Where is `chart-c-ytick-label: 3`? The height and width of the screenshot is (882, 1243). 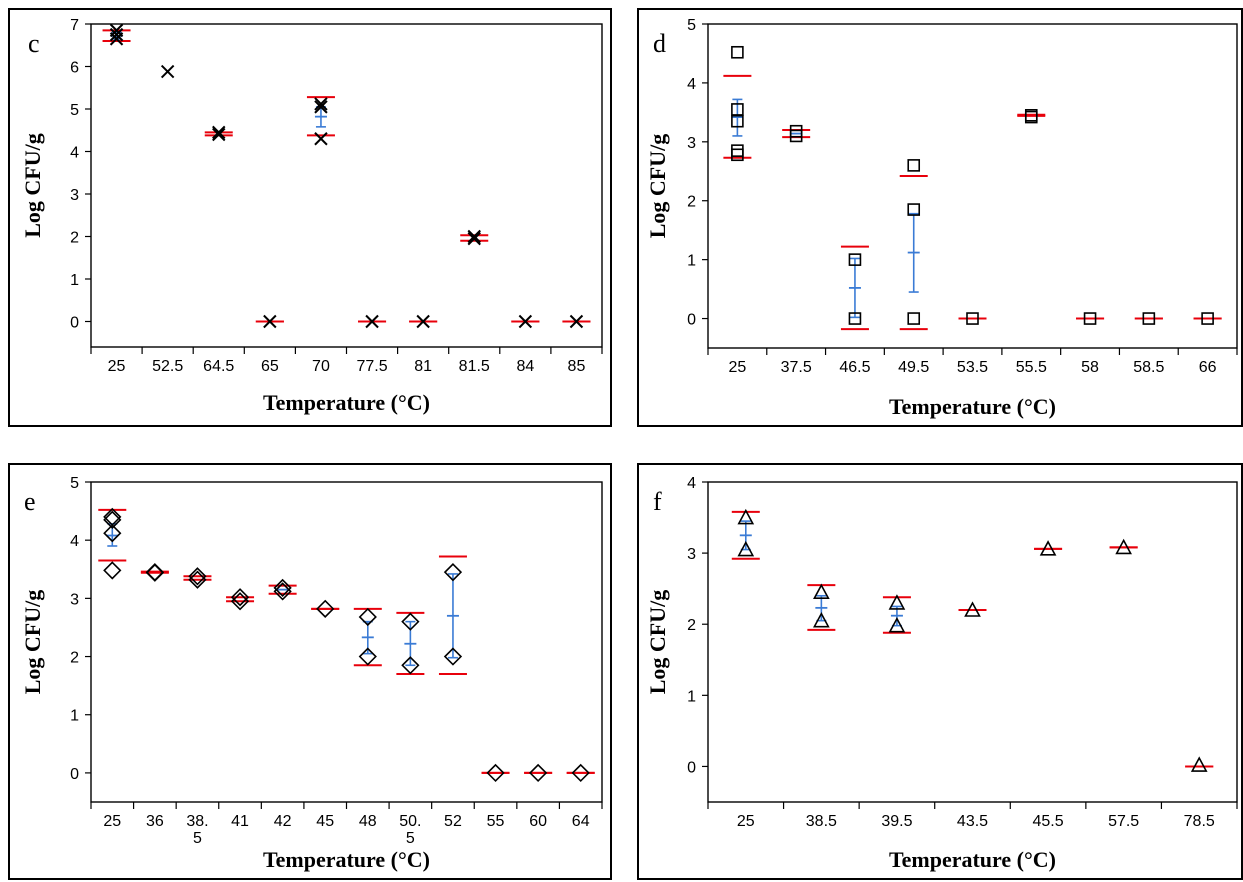 chart-c-ytick-label: 3 is located at coordinates (74, 195).